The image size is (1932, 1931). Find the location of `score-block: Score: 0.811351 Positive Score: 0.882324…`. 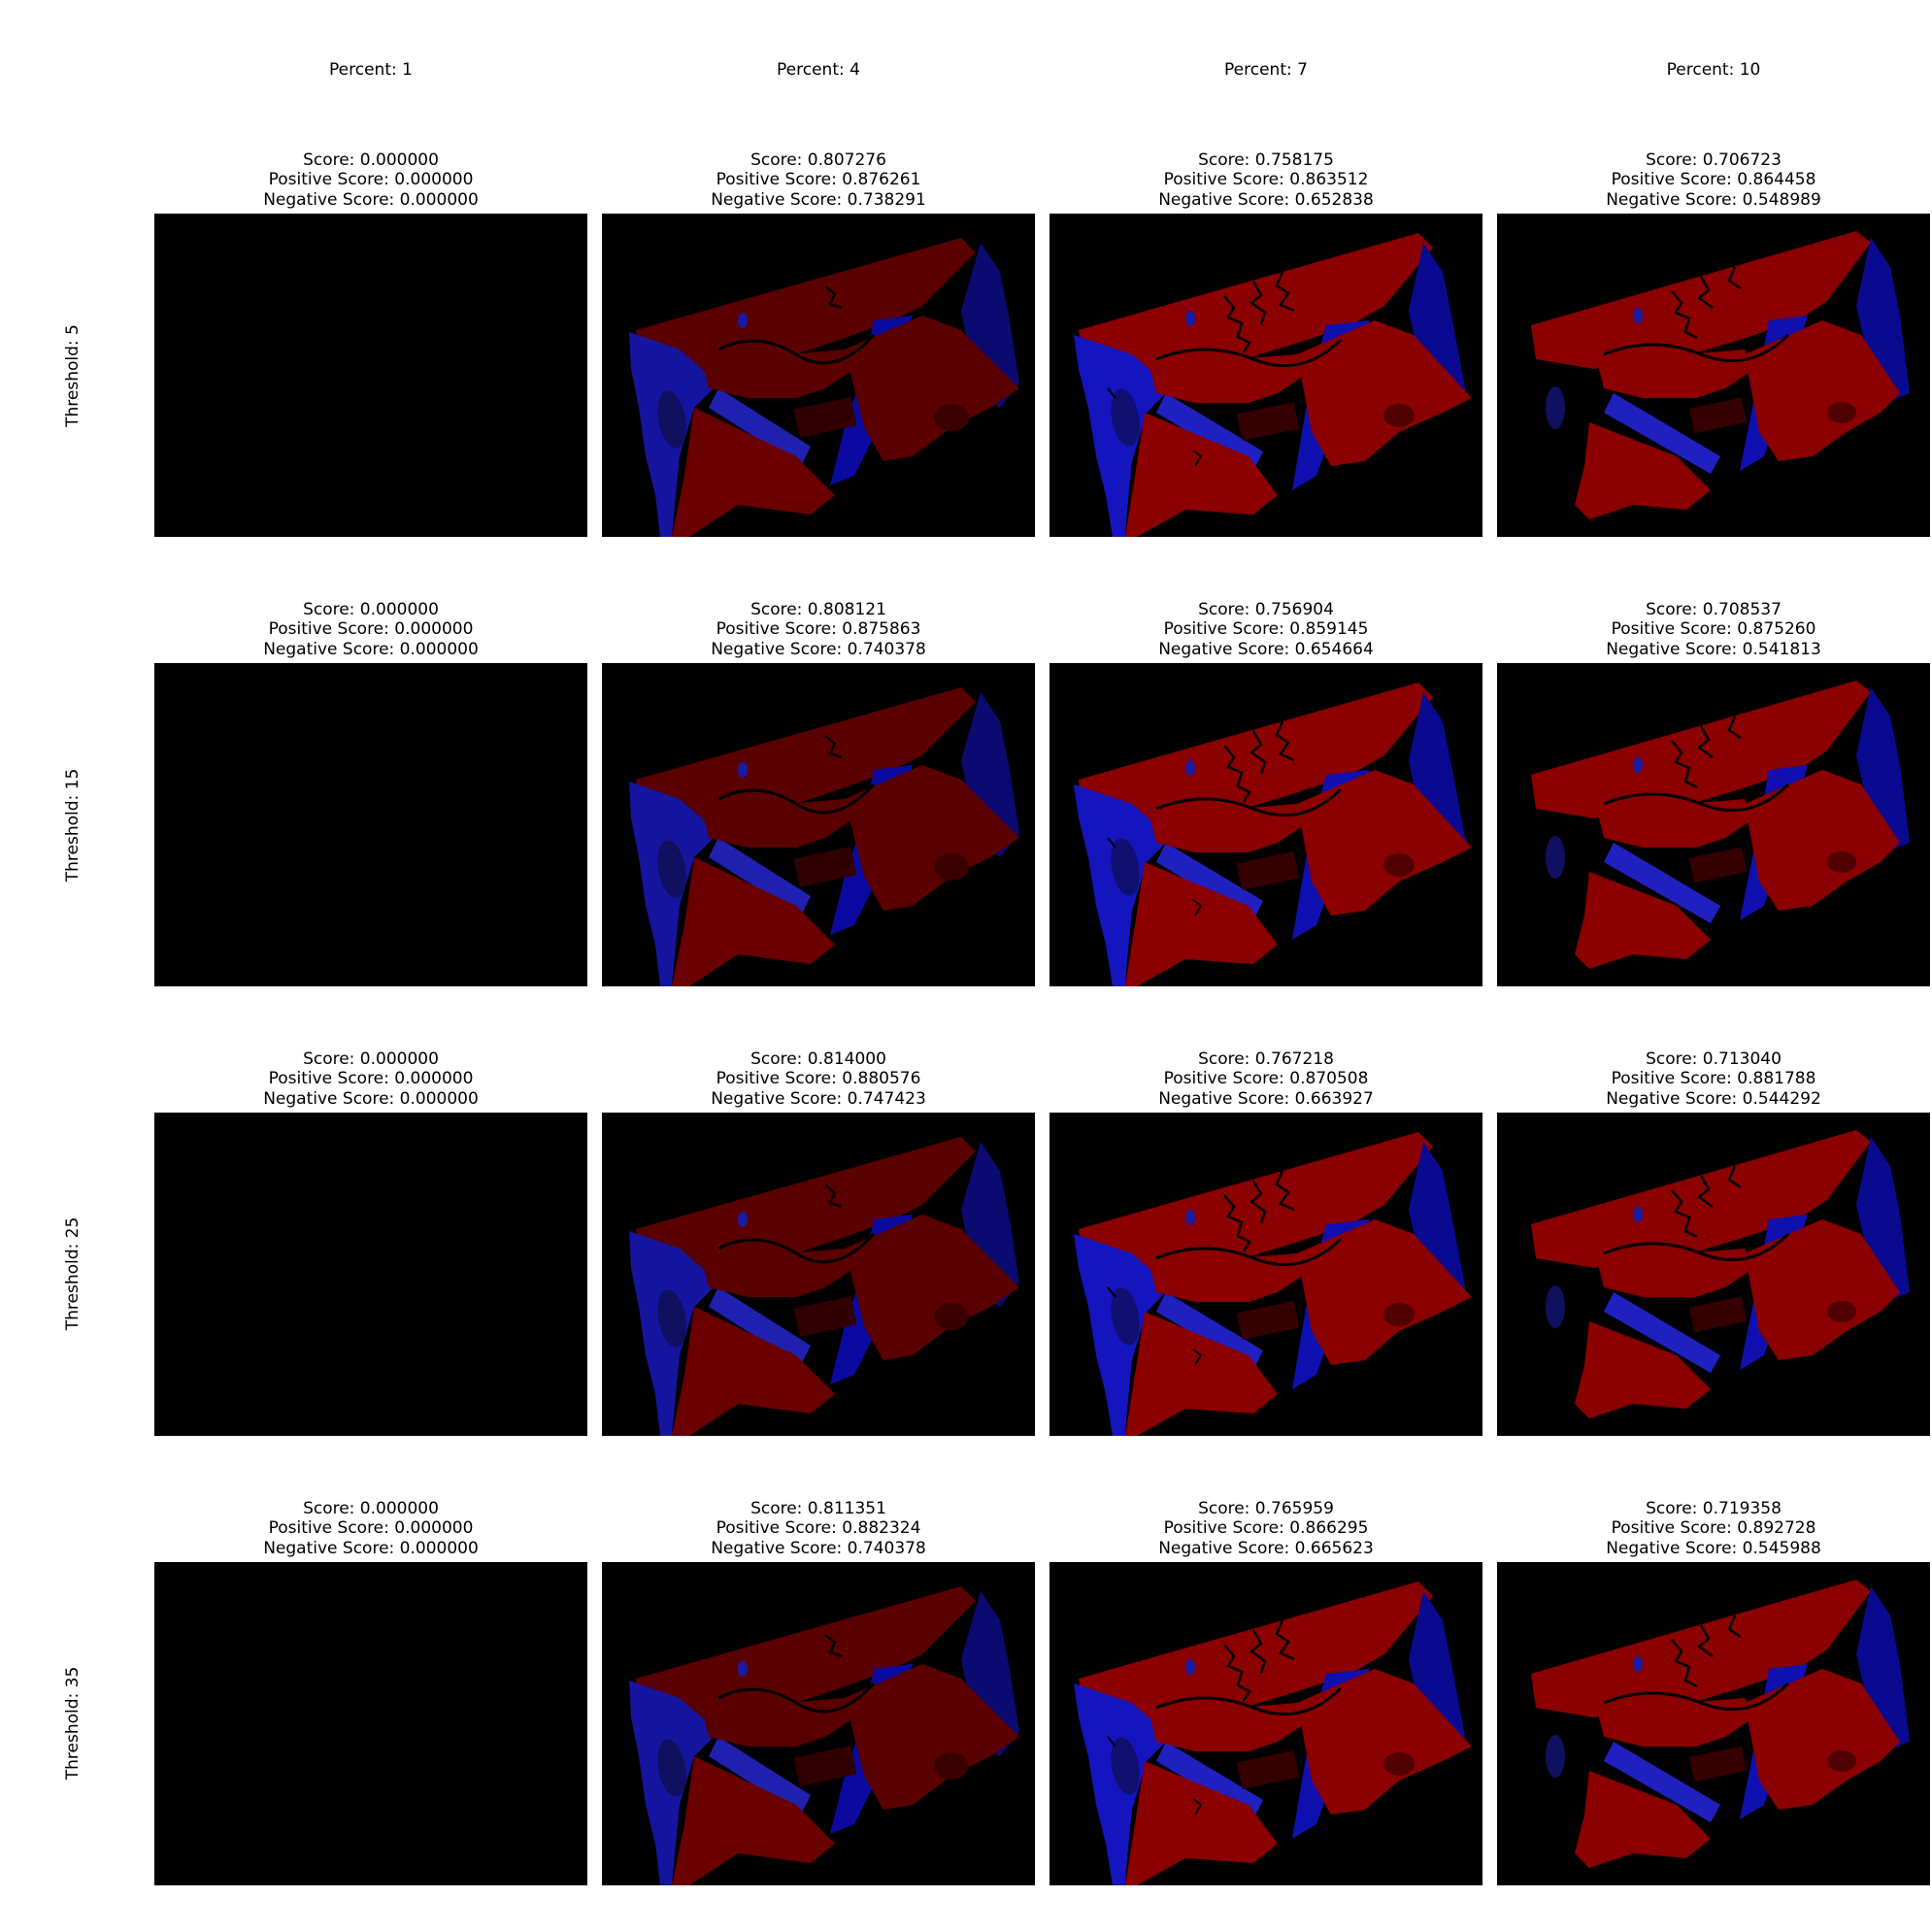

score-block: Score: 0.811351 Positive Score: 0.882324… is located at coordinates (819, 1530).